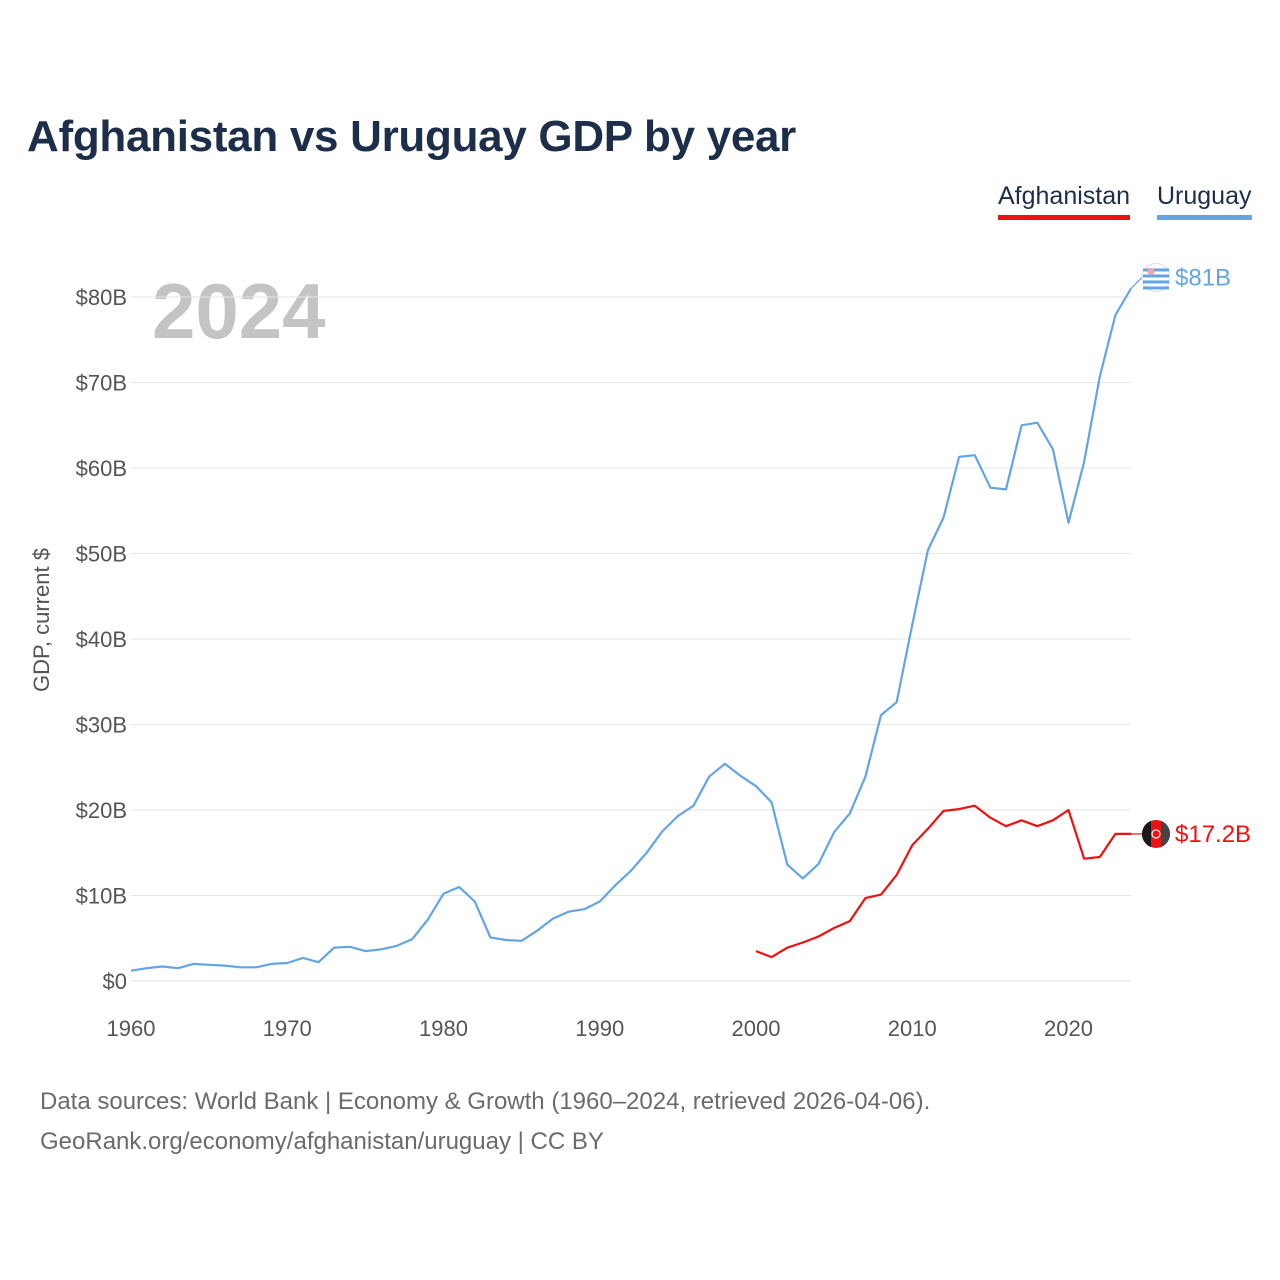 The image size is (1280, 1280). I want to click on y-tick-label: $60B, so click(101, 468).